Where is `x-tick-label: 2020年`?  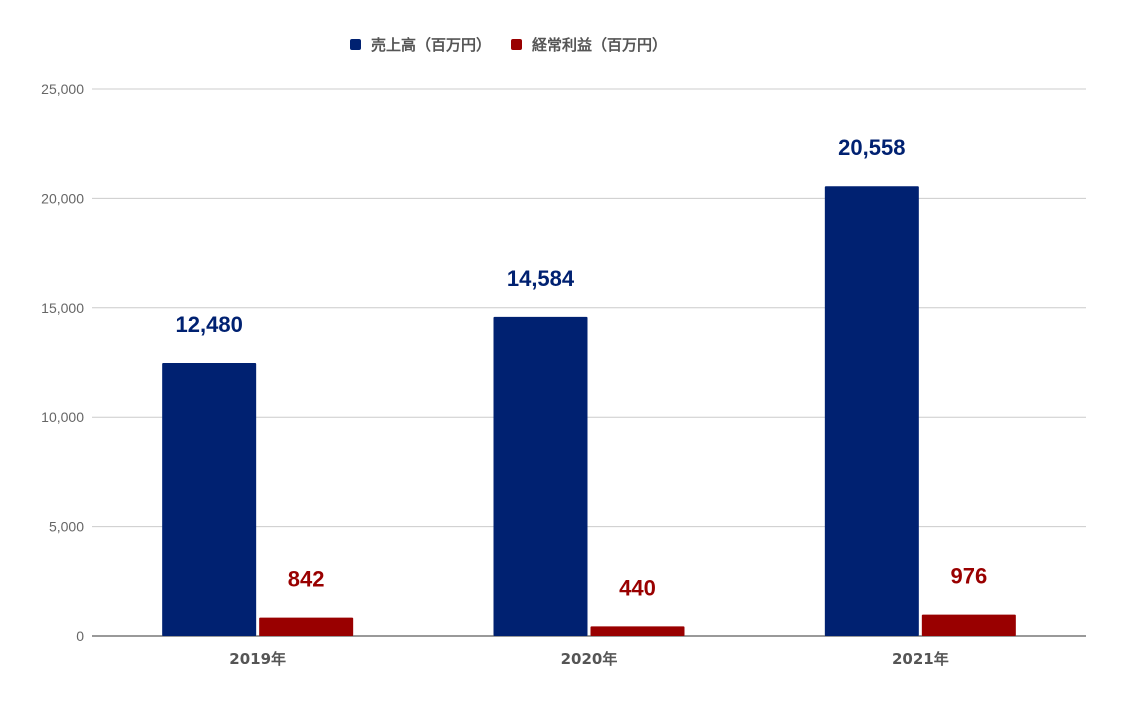
x-tick-label: 2020年 is located at coordinates (589, 659).